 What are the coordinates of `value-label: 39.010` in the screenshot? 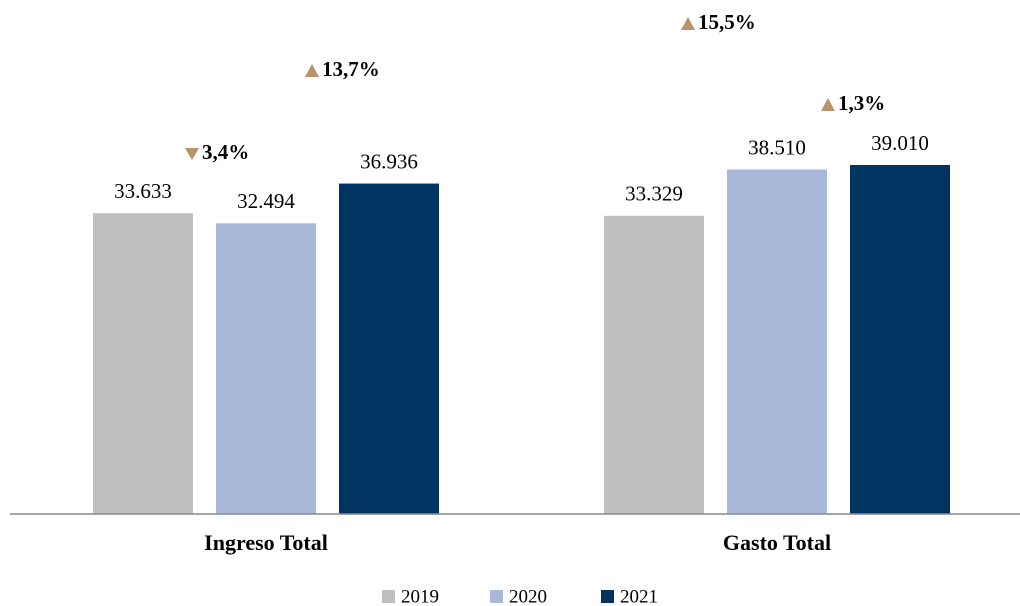 It's located at (900, 143).